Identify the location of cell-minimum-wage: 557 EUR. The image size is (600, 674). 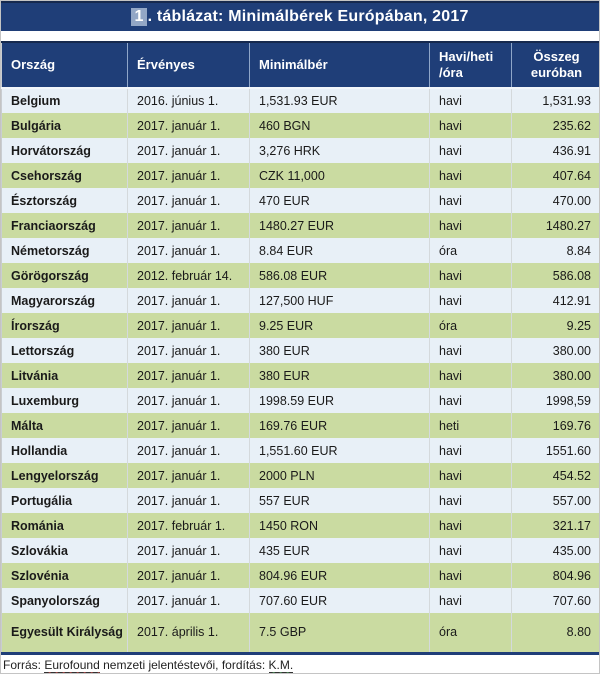
(339, 500).